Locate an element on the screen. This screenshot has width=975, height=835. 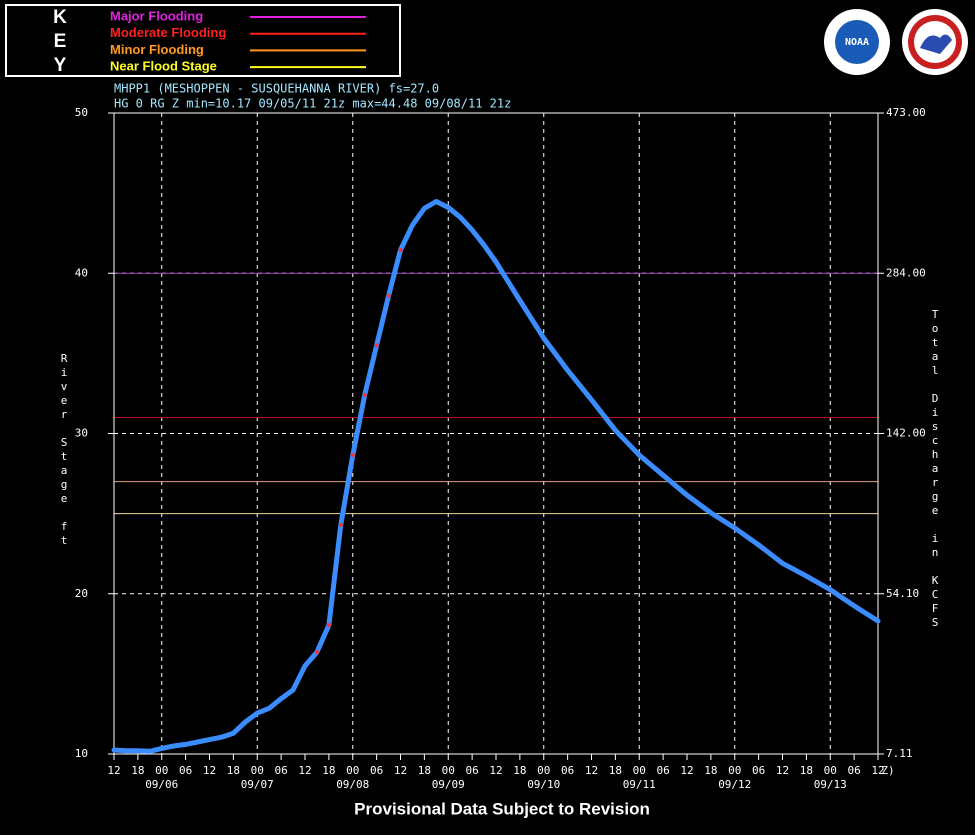
key-label: Near Flood Stage is located at coordinates (163, 66).